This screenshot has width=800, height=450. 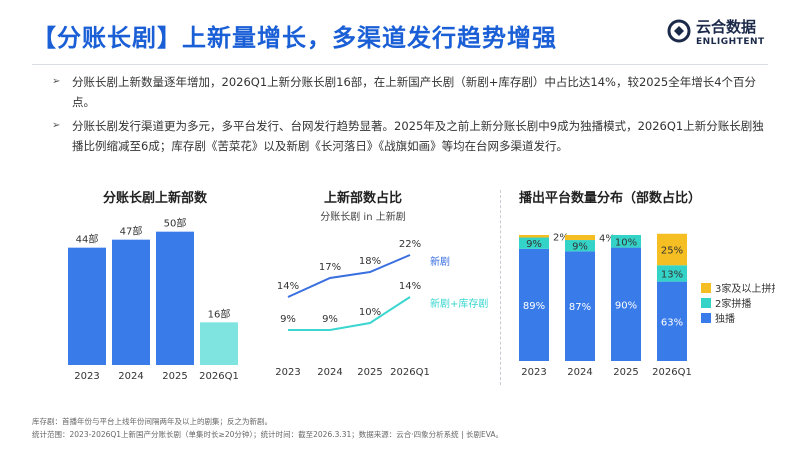 What do you see at coordinates (174, 376) in the screenshot?
I see `chart1-tick-label: 2025` at bounding box center [174, 376].